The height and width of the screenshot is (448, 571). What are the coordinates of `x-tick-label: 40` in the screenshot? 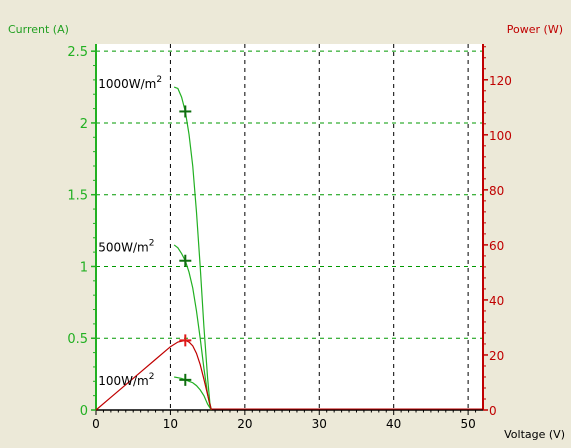 It's located at (393, 424).